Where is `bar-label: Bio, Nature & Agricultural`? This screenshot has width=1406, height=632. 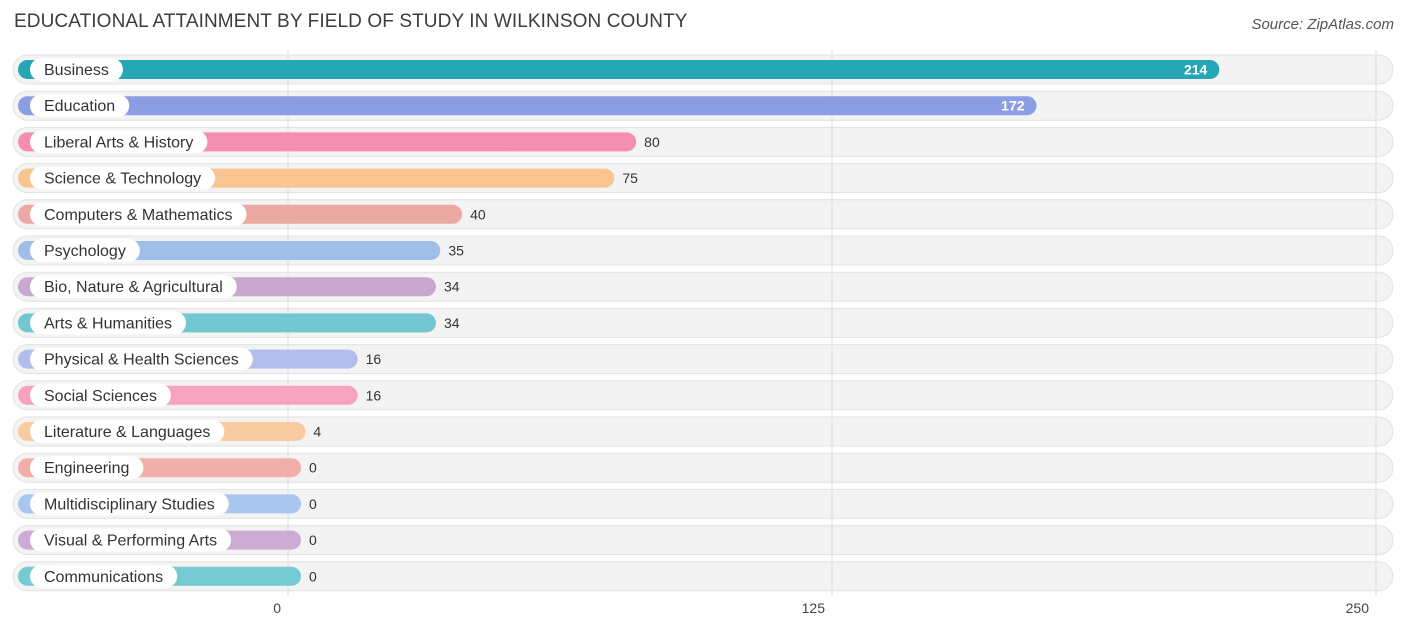 bar-label: Bio, Nature & Agricultural is located at coordinates (133, 287).